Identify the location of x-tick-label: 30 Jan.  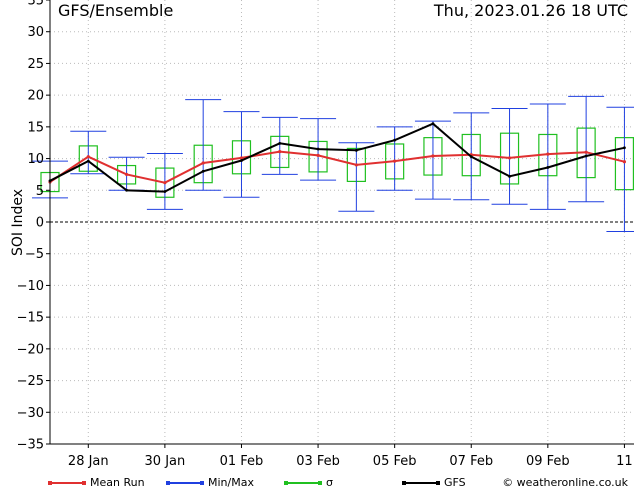
(165, 461).